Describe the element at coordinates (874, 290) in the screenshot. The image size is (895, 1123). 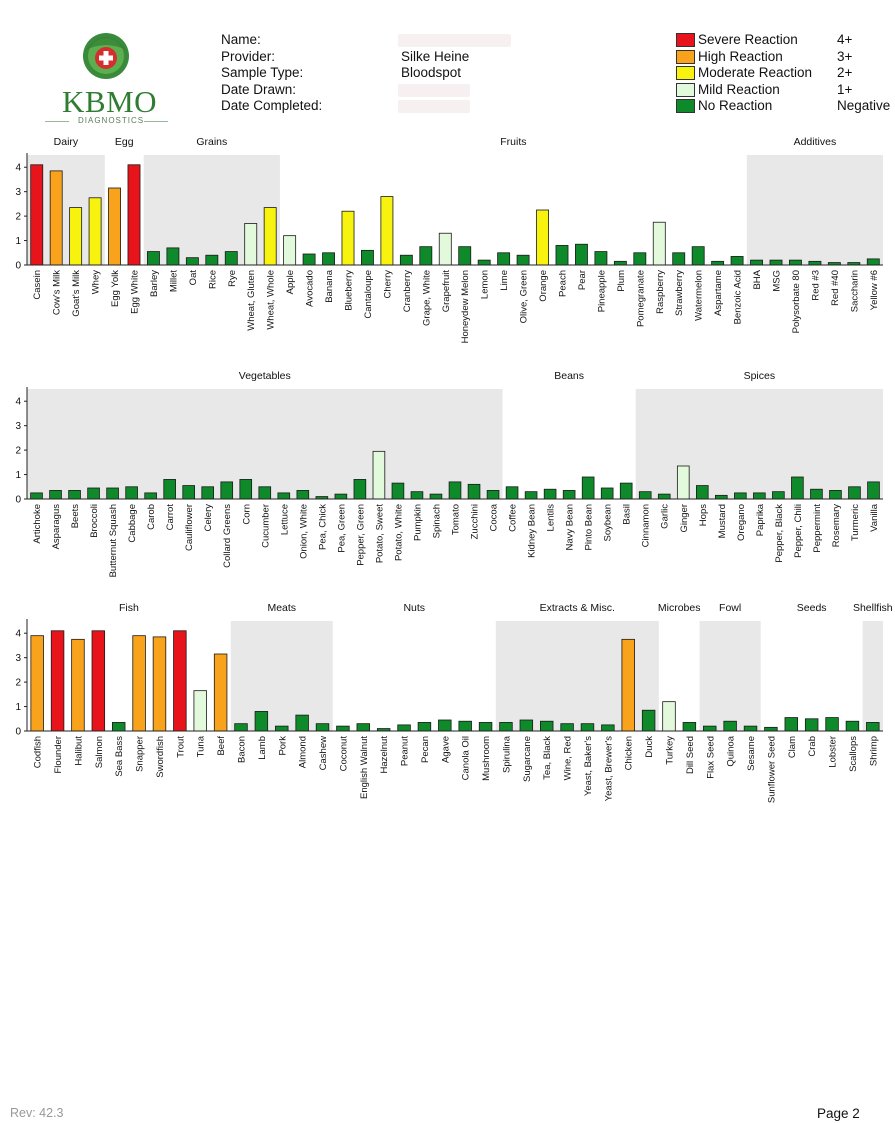
I see `x-tick-label: Yellow #6` at that location.